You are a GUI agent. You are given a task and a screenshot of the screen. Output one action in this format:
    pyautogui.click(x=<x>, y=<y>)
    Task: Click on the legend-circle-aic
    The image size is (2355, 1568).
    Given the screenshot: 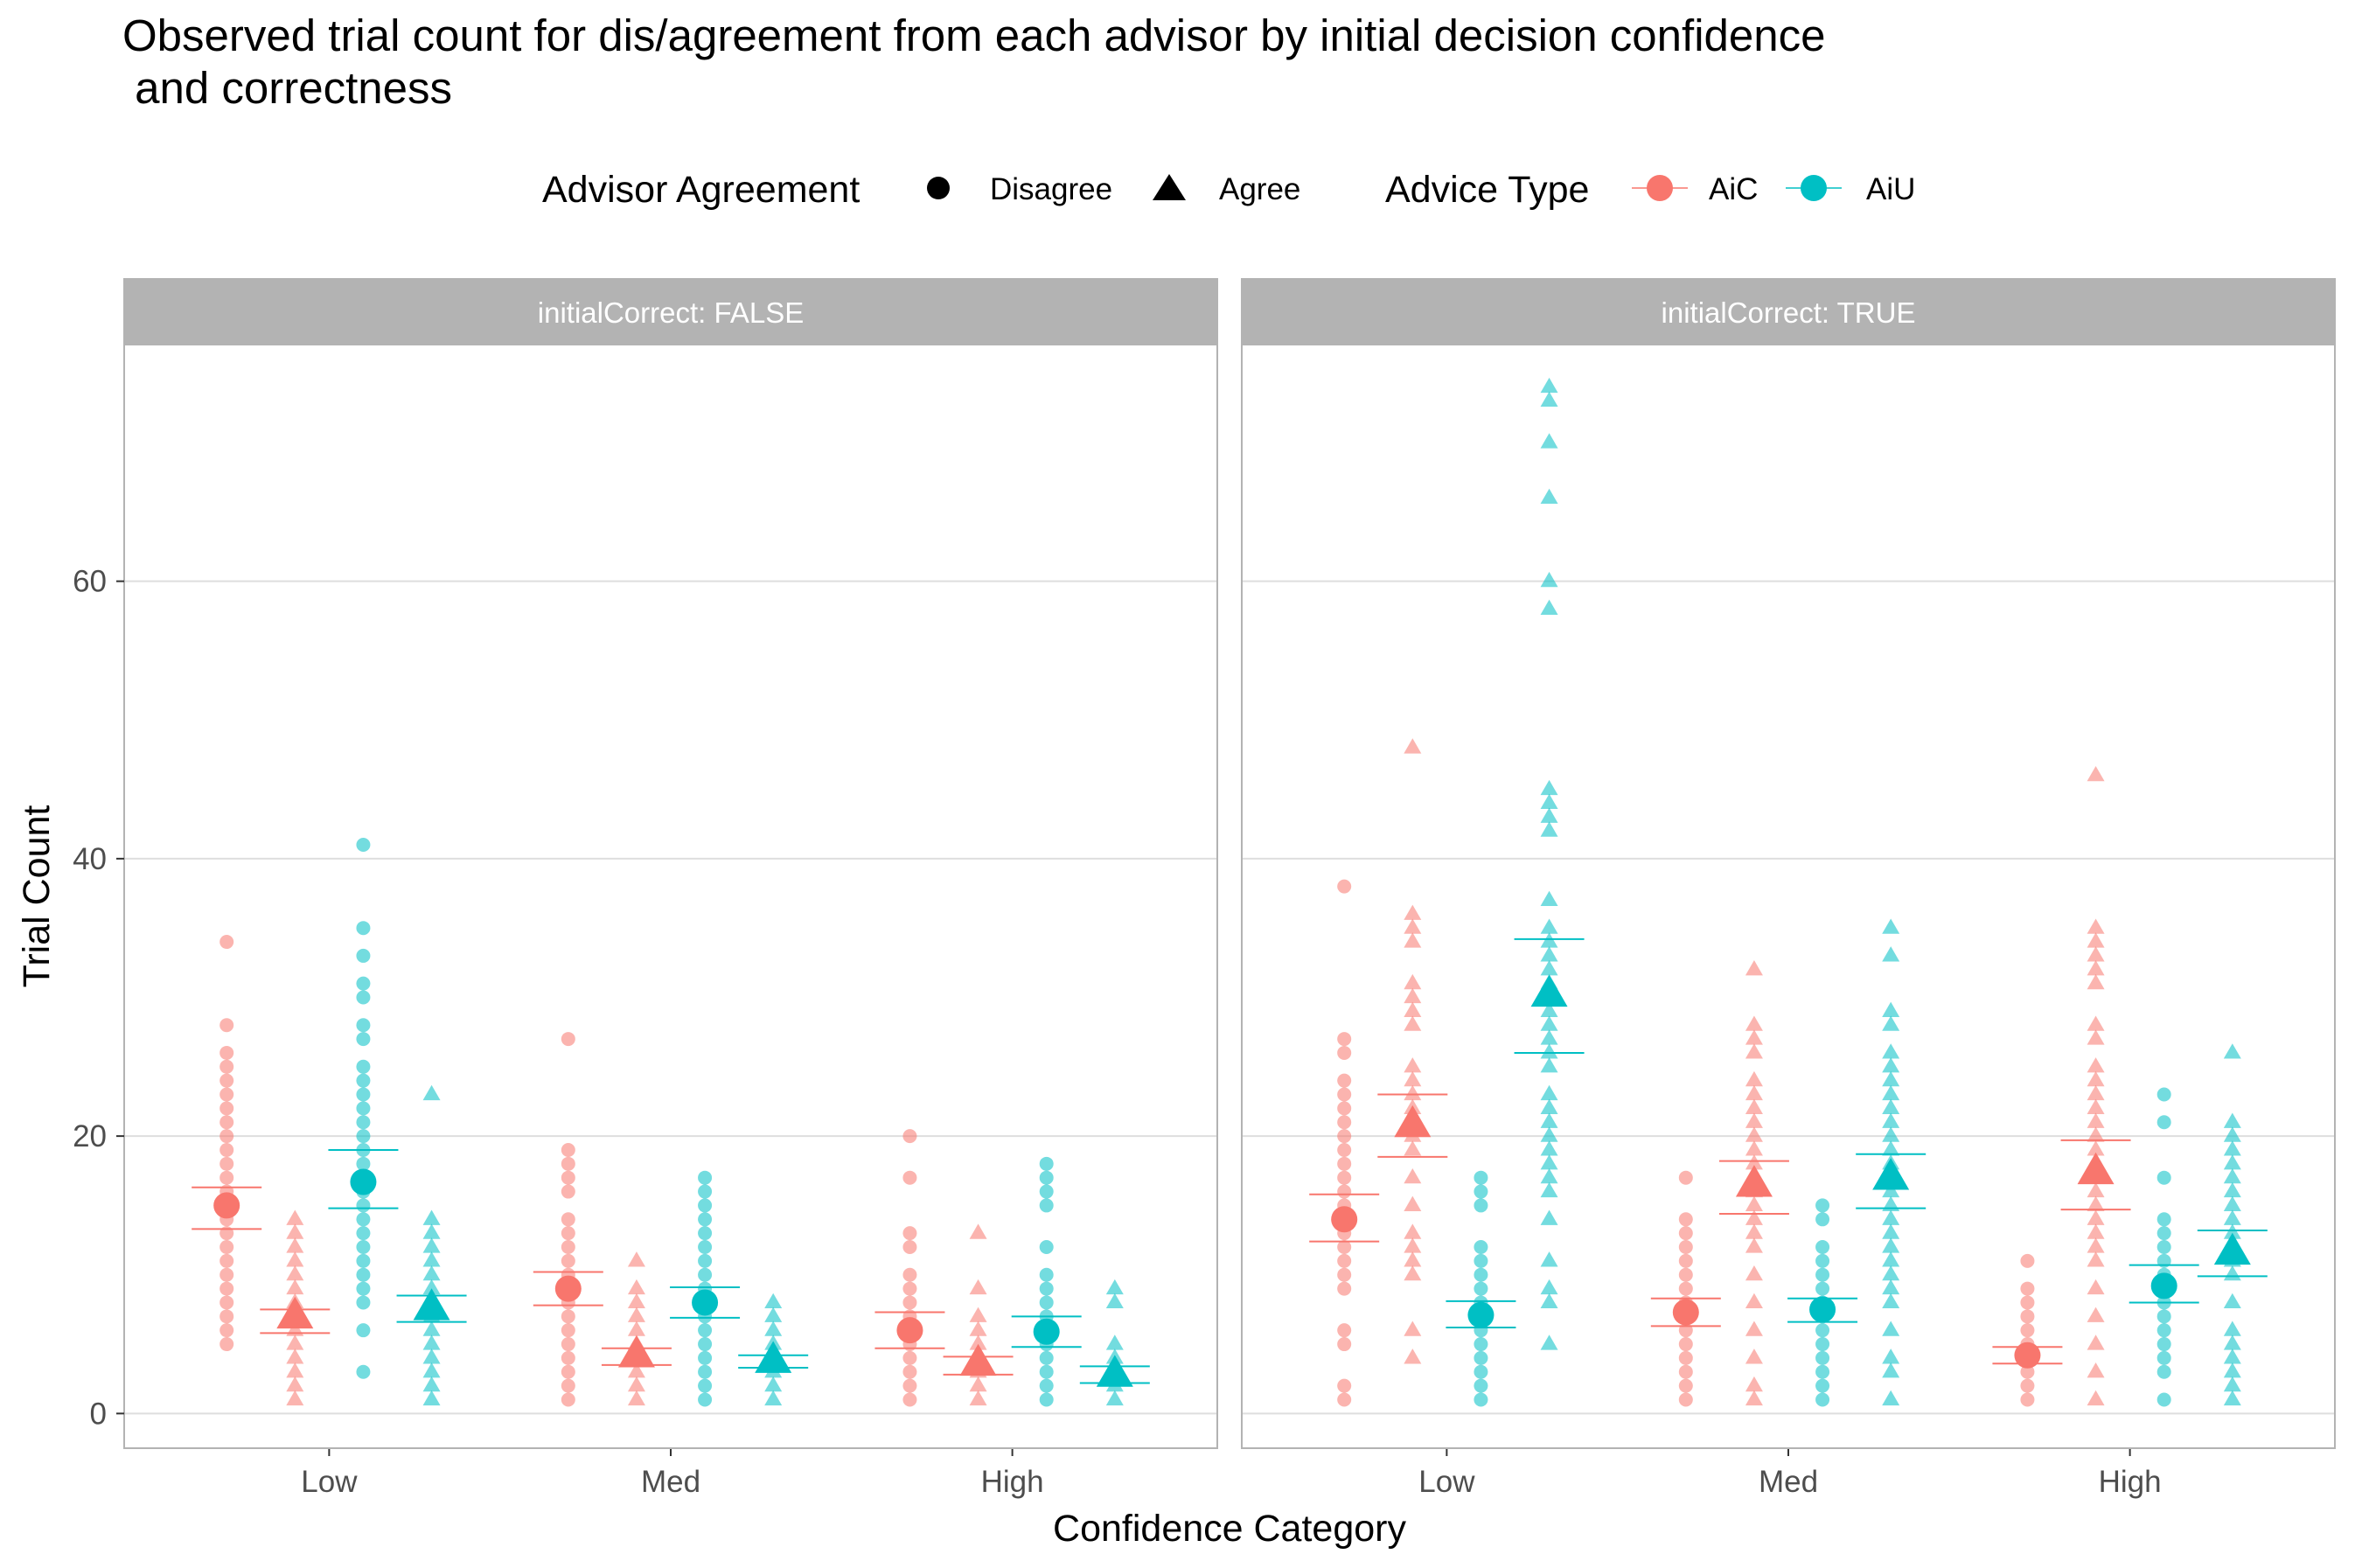 What is the action you would take?
    pyautogui.click(x=1660, y=188)
    